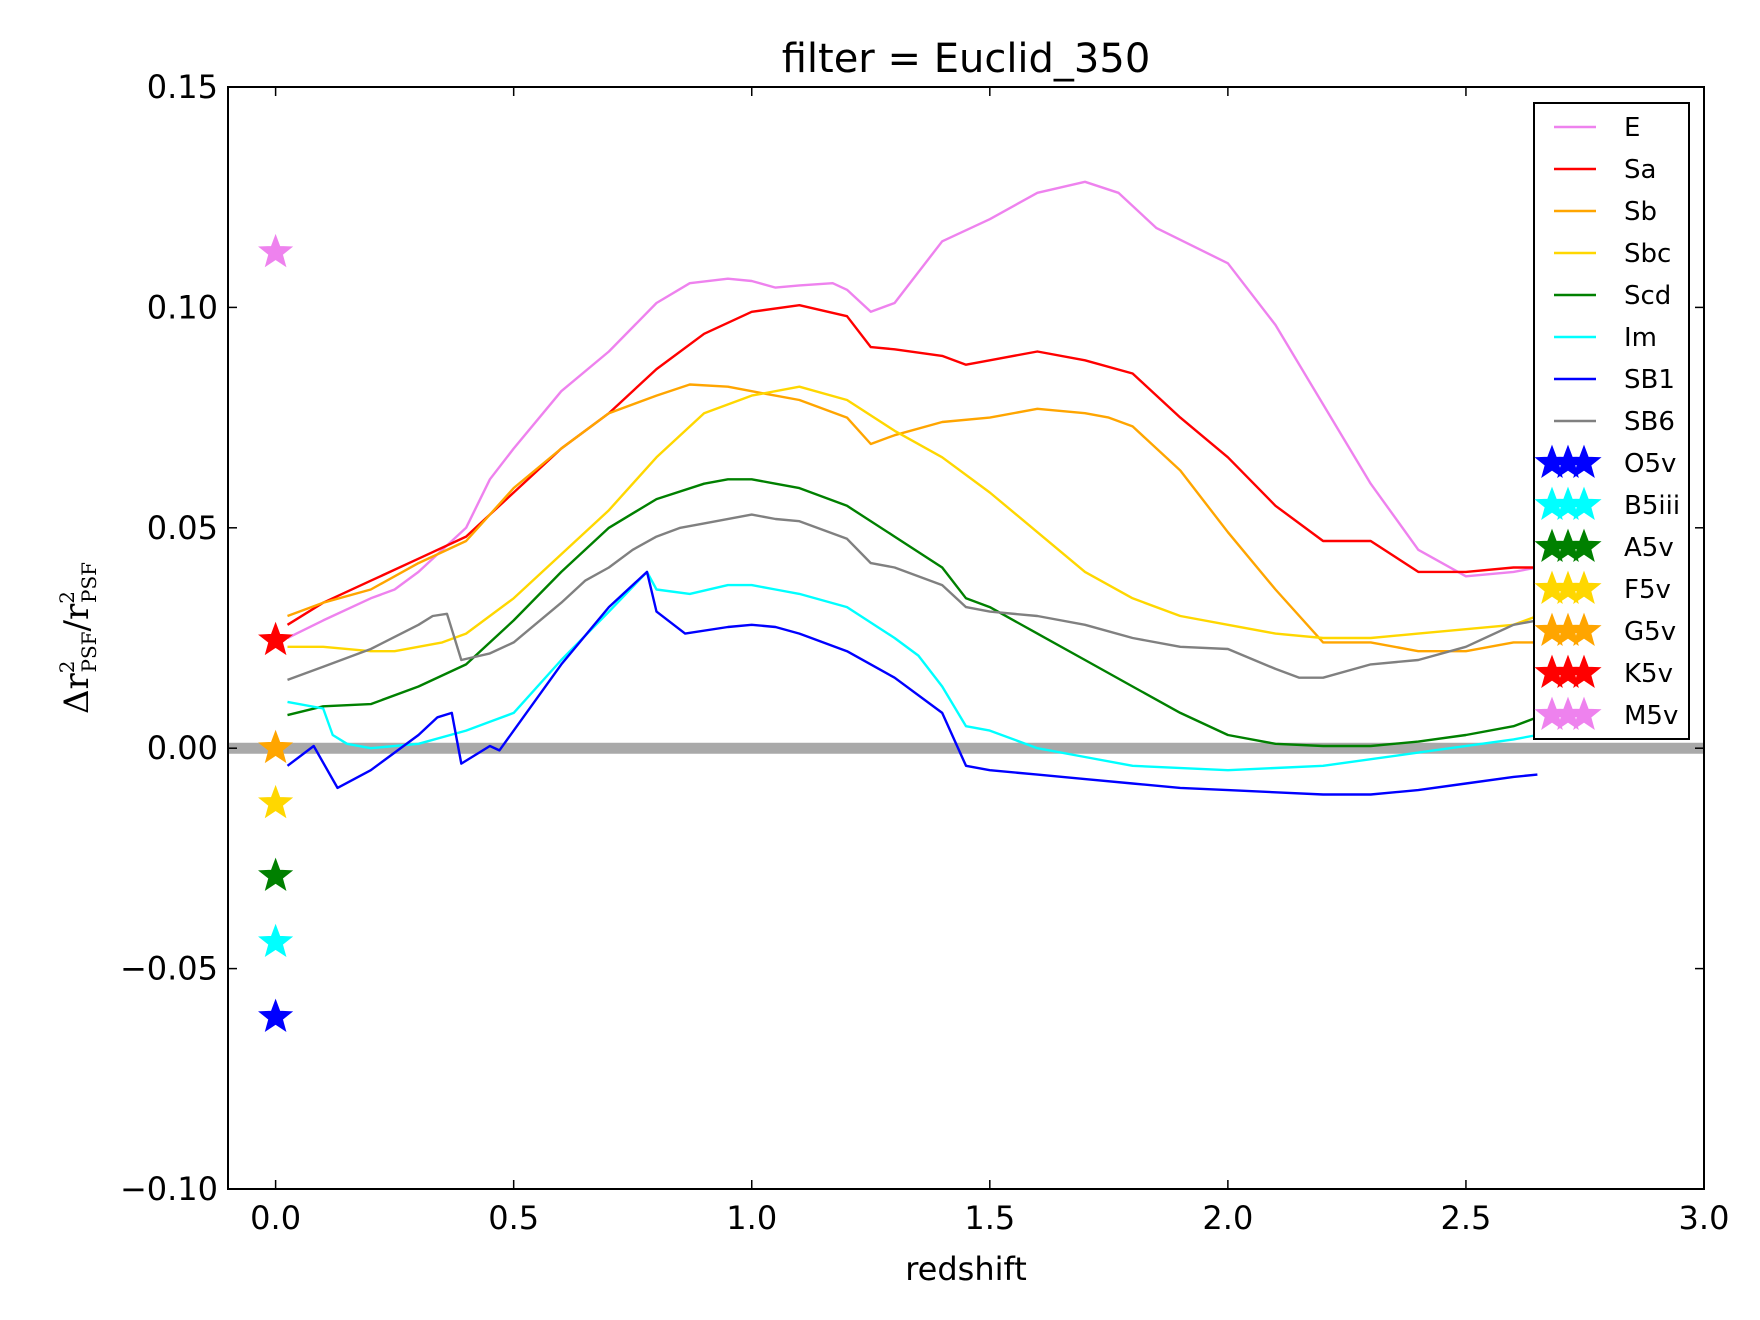 The width and height of the screenshot is (1760, 1320). Describe the element at coordinates (1649, 422) in the screenshot. I see `legend-label-sb6: SB6` at that location.